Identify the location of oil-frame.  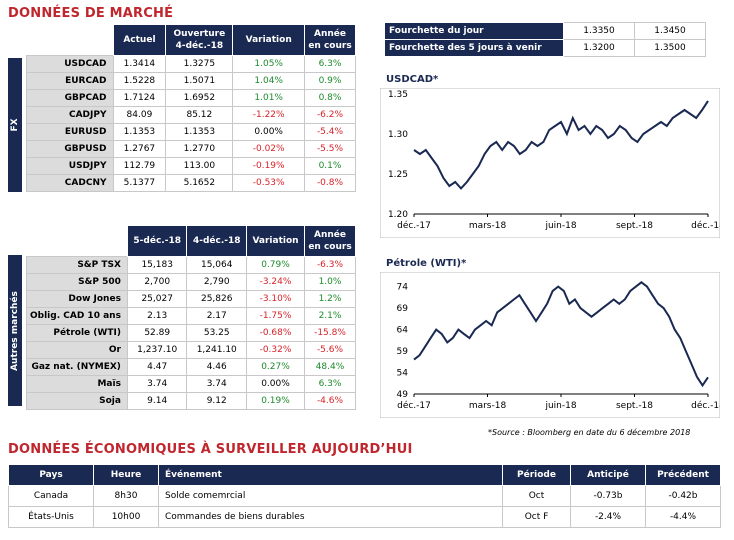
(550, 345).